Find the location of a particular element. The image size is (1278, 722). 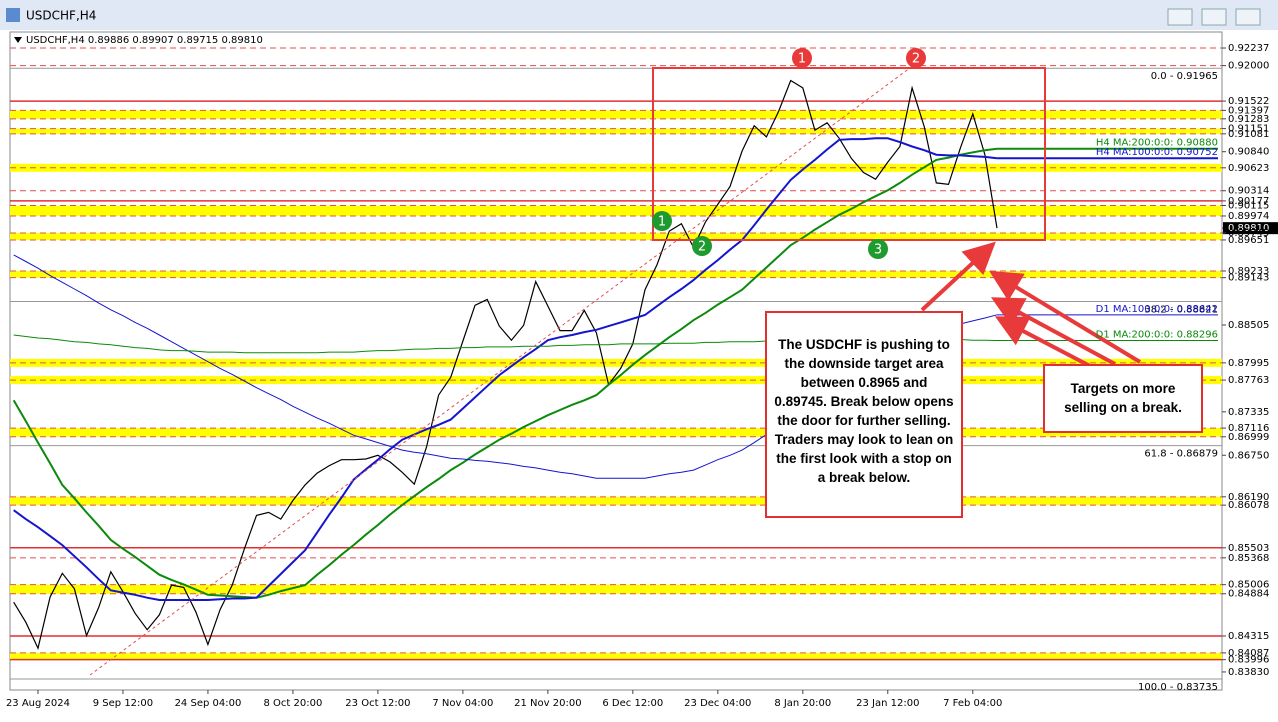

y-tick-label: 0.89233 is located at coordinates (1248, 271).